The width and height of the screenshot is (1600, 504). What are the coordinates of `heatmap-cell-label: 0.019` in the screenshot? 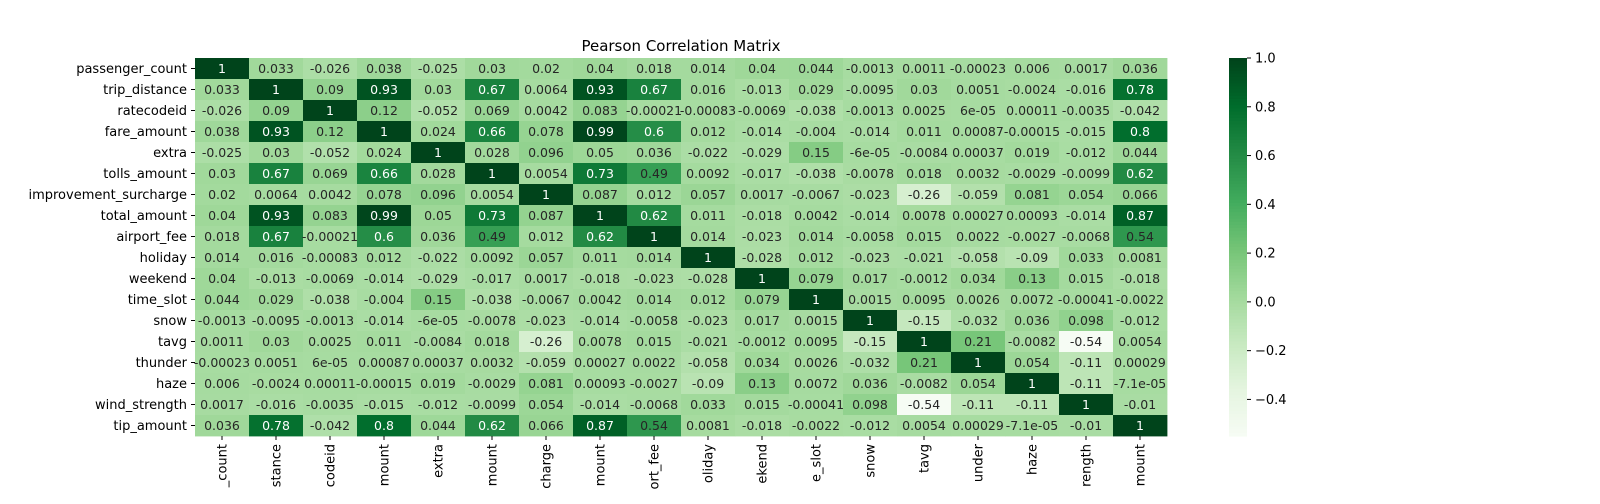 It's located at (438, 383).